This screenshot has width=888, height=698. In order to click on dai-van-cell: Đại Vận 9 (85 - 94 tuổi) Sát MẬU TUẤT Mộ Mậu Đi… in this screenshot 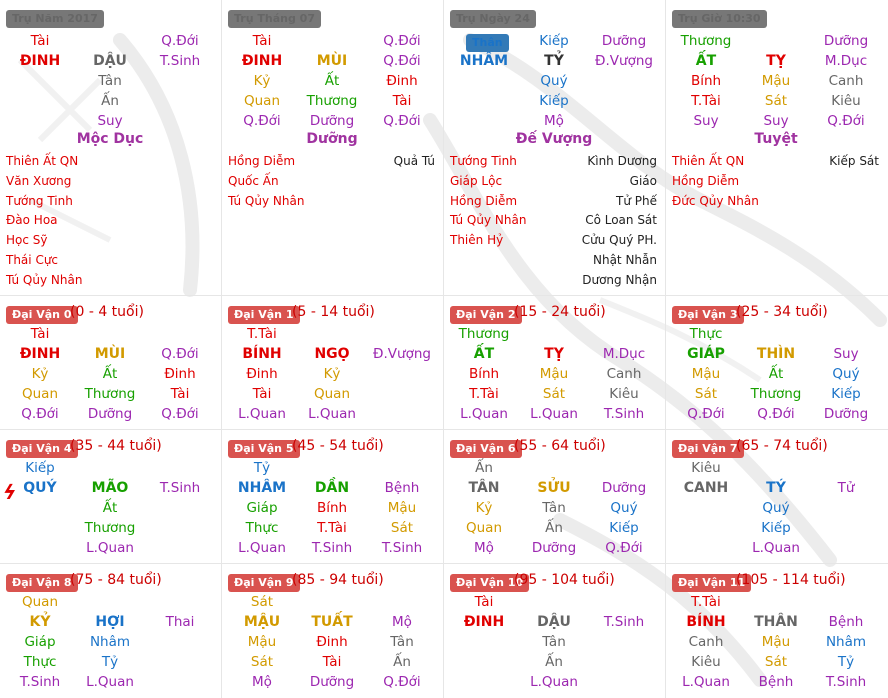, I will do `click(332, 631)`.